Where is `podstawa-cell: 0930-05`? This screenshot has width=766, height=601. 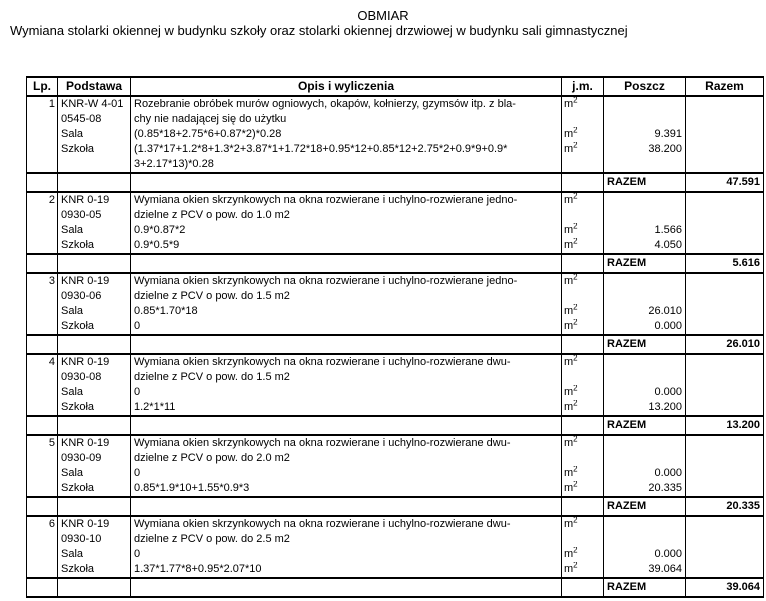
podstawa-cell: 0930-05 is located at coordinates (94, 215).